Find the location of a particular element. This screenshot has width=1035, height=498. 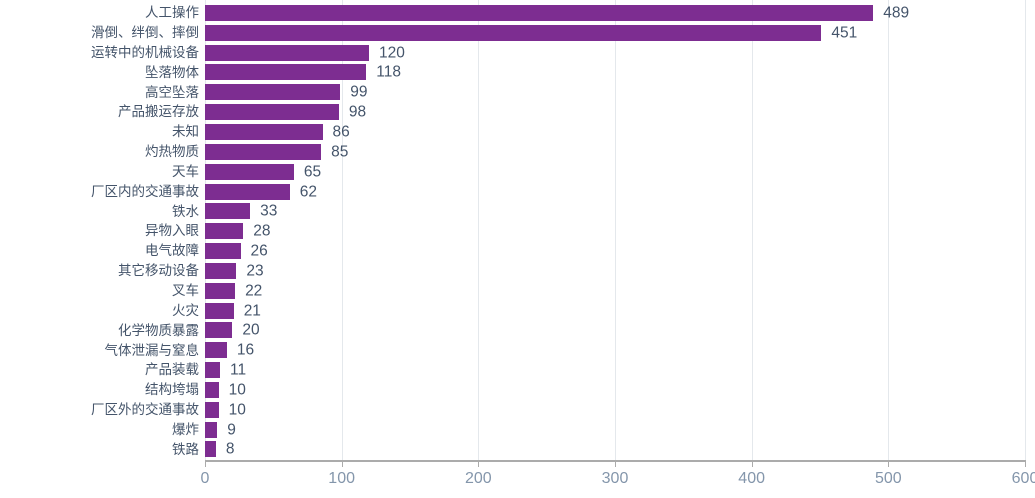

bar-track: 20 is located at coordinates (620, 330).